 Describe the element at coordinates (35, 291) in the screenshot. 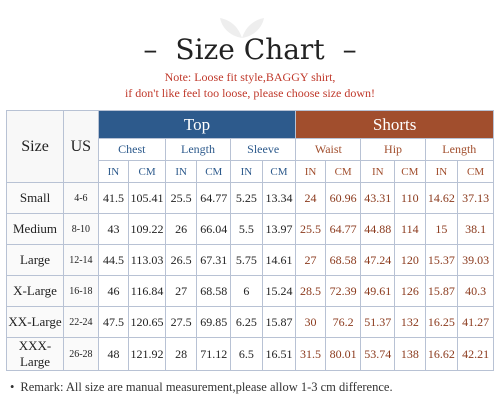

I see `size-cell: X-Large` at that location.